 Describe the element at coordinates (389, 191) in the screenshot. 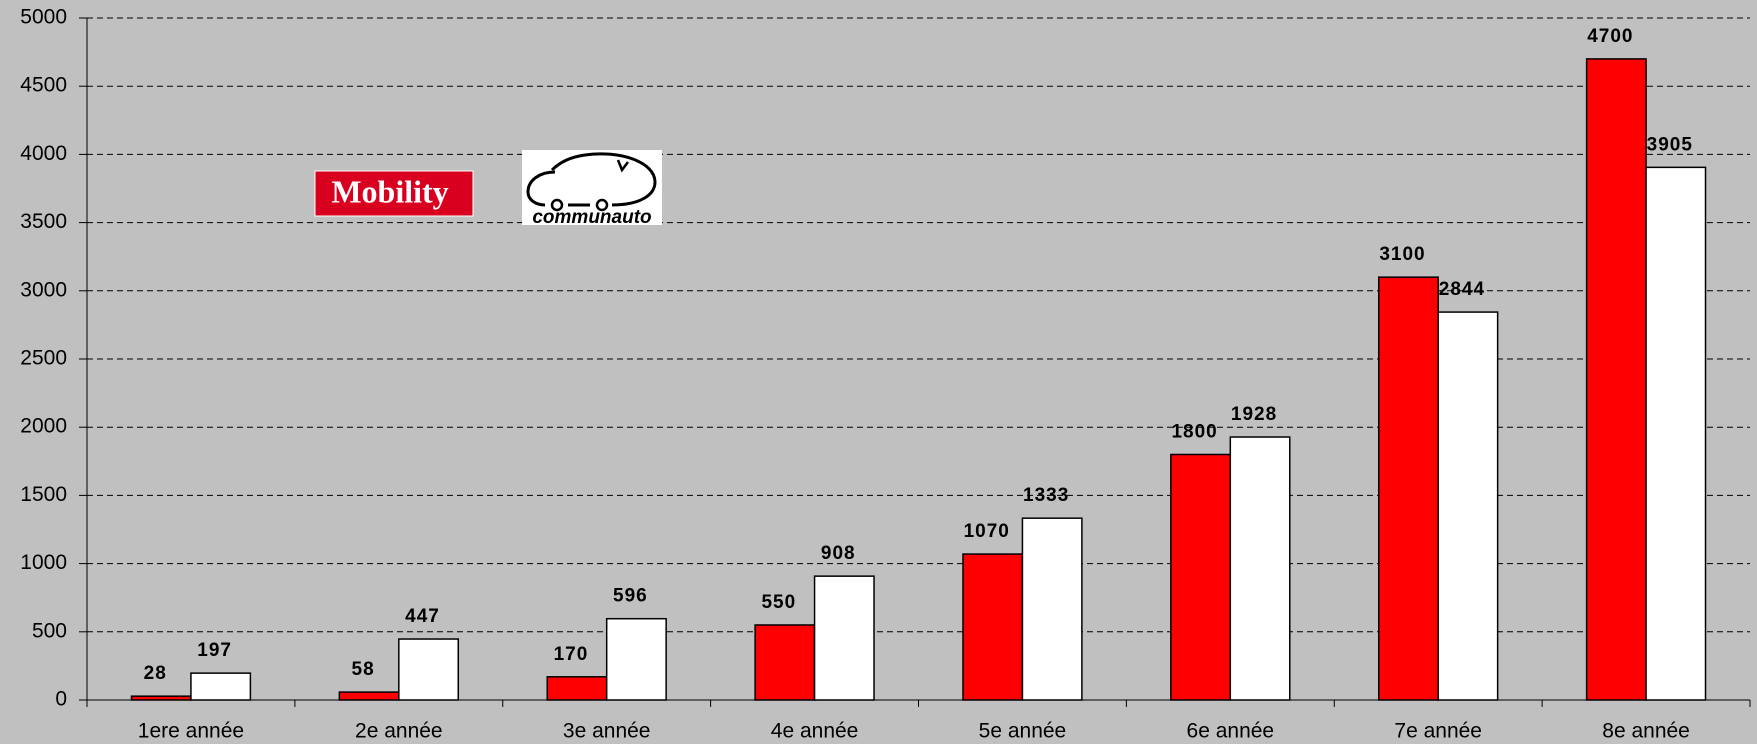

I see `legend-label: Mobility` at that location.